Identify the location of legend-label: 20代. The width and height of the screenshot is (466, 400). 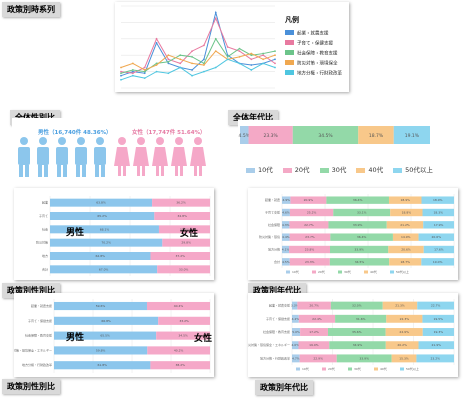
(321, 271).